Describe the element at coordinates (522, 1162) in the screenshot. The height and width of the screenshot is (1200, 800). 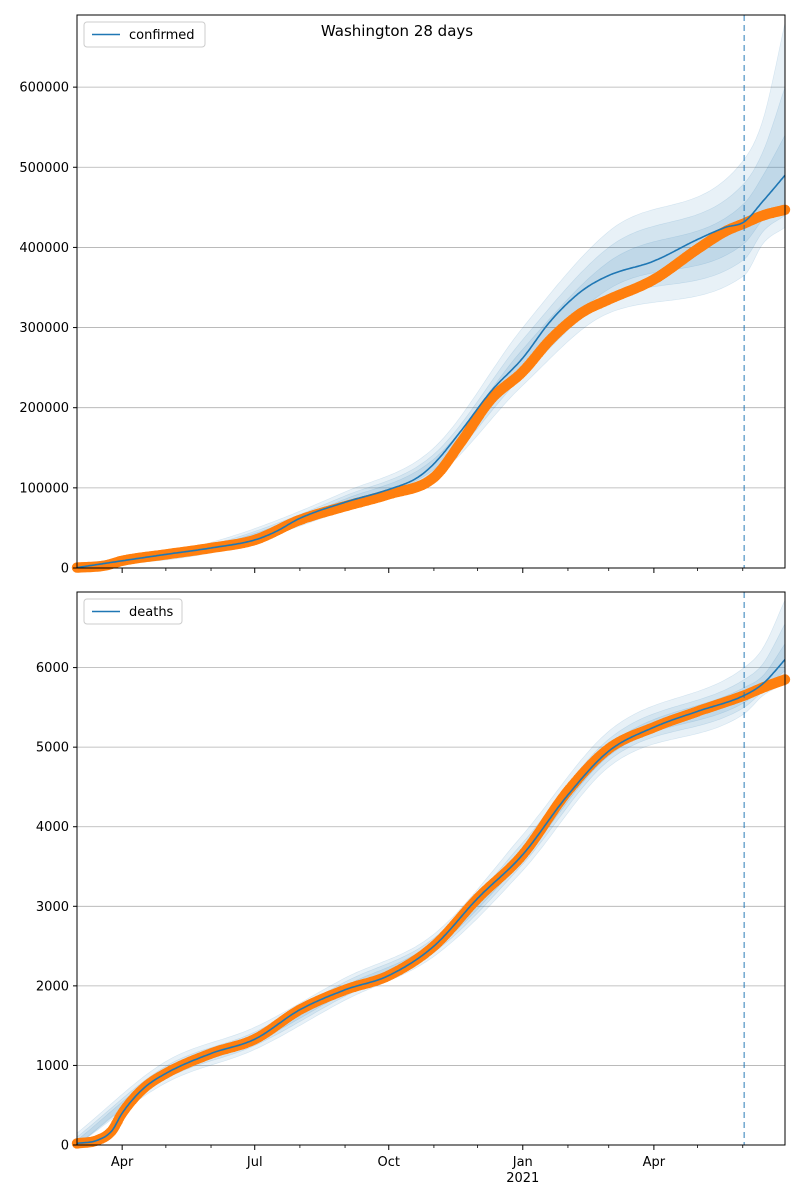
I see `x-tick-label: Jan` at that location.